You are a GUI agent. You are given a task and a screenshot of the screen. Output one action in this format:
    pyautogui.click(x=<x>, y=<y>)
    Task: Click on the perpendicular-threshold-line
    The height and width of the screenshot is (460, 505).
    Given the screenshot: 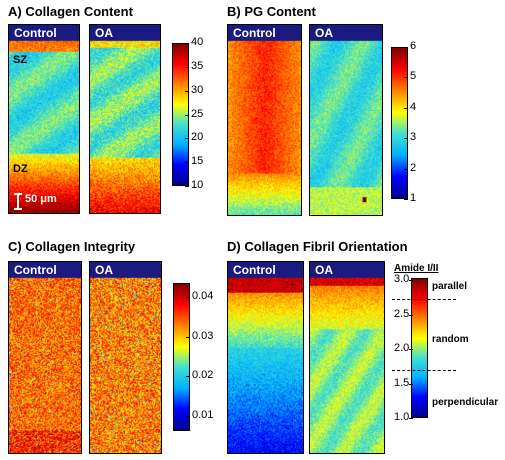 What is the action you would take?
    pyautogui.click(x=424, y=370)
    